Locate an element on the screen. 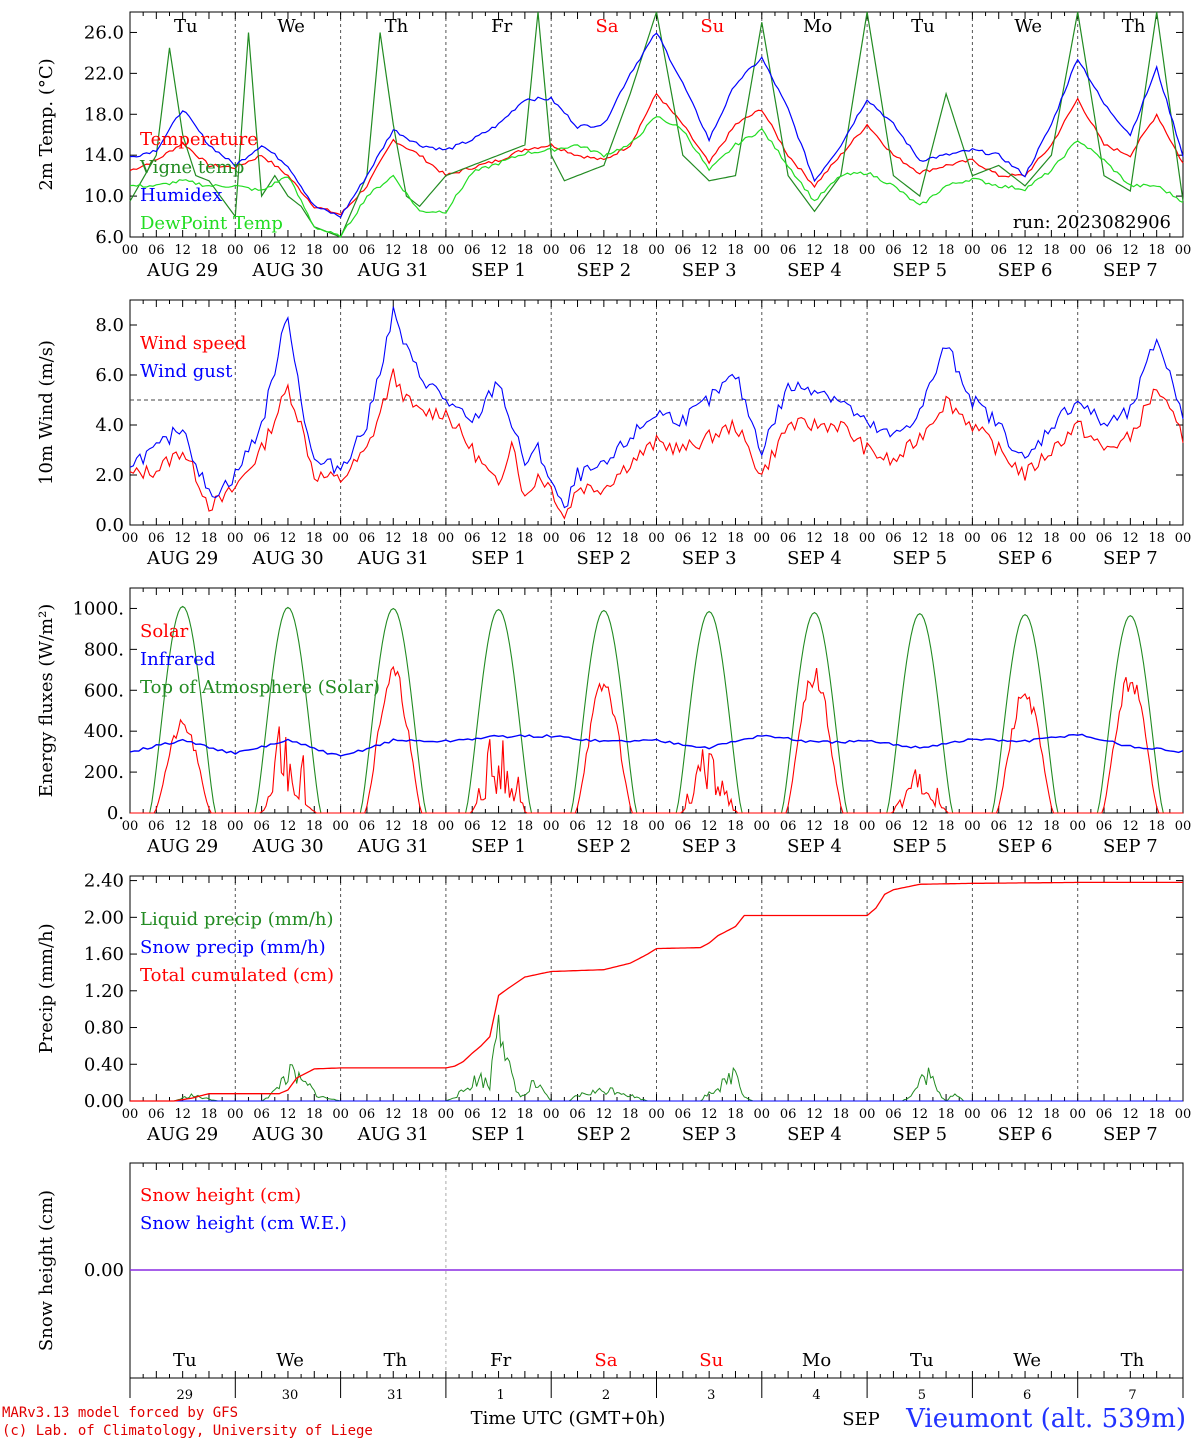 The height and width of the screenshot is (1440, 1194). bottom-day-number: 30 is located at coordinates (290, 1395).